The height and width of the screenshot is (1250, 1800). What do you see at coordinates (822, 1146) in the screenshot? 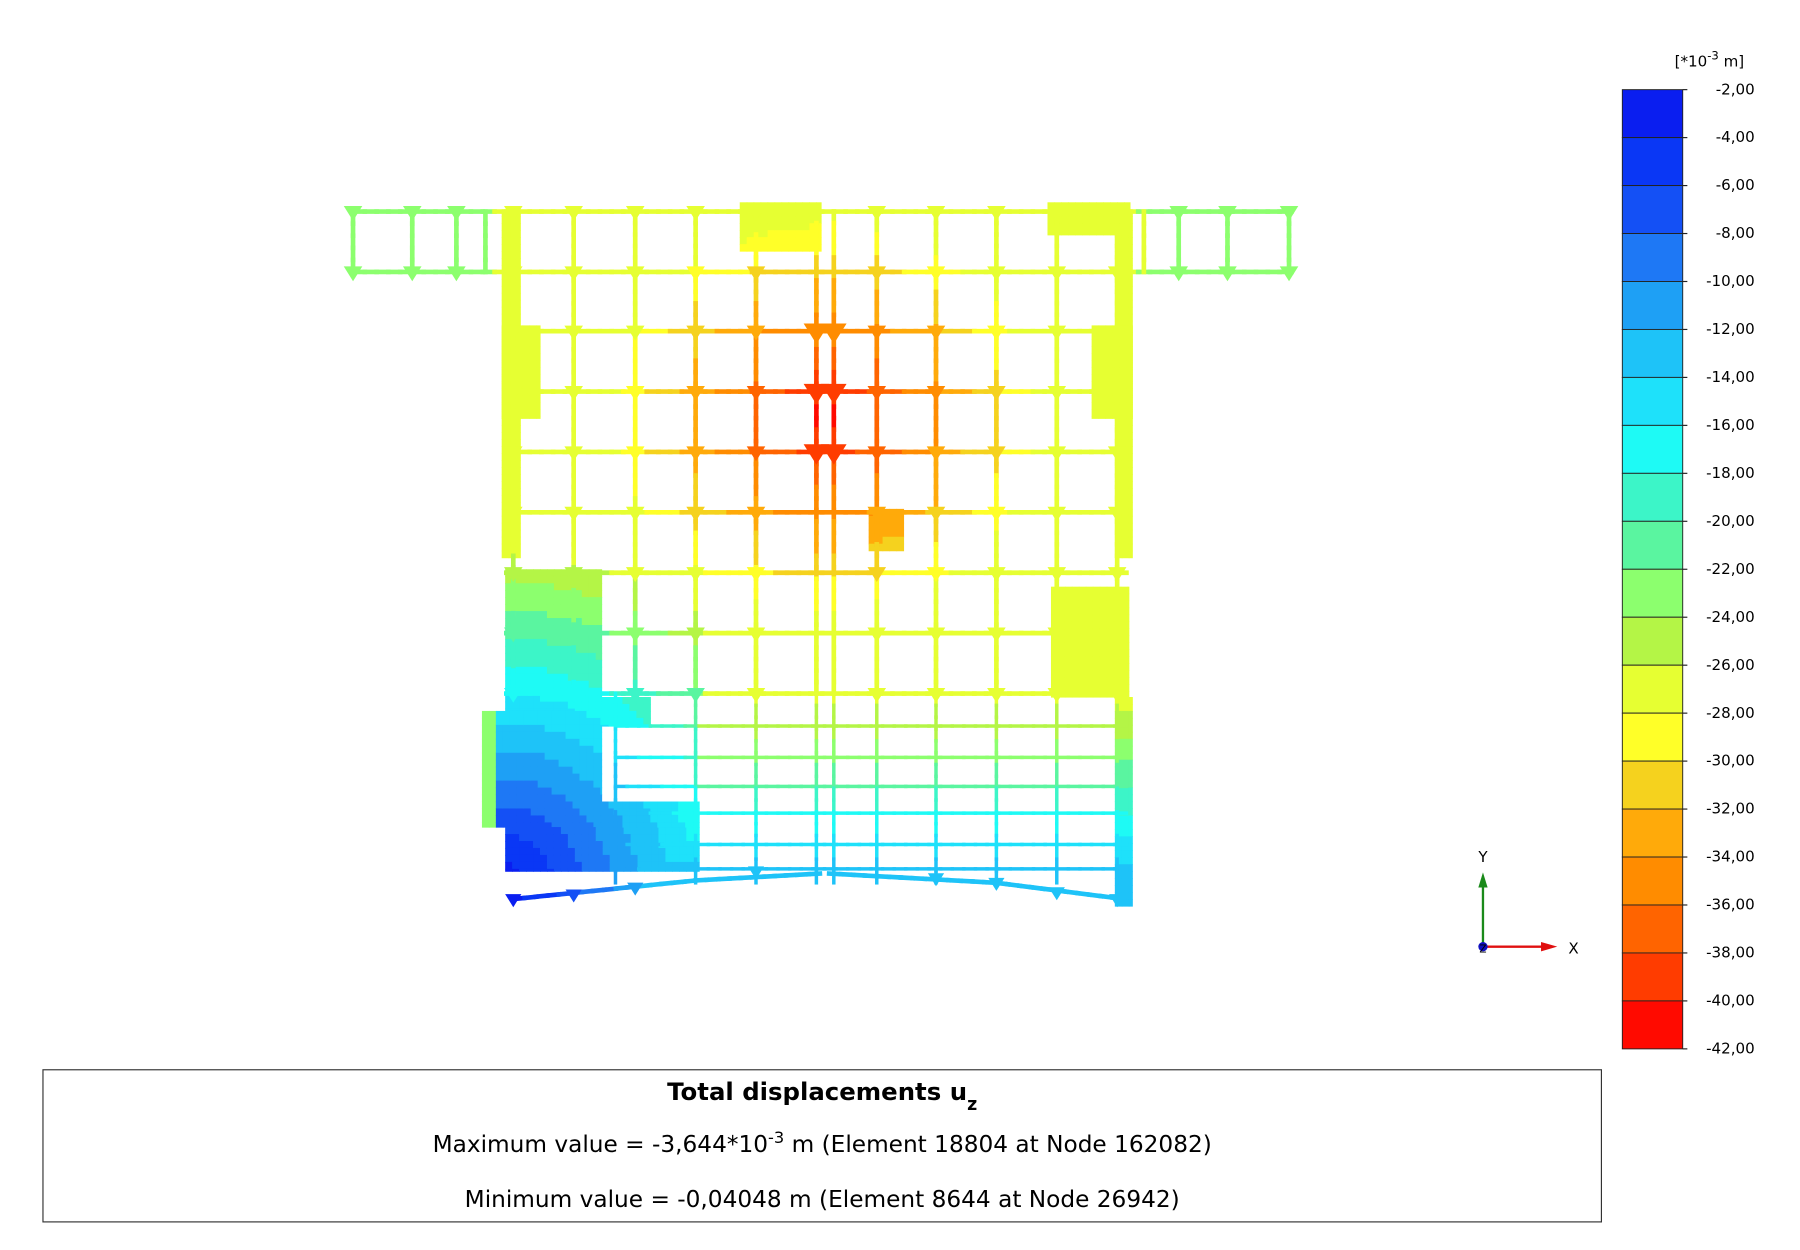
I see `info-frame` at bounding box center [822, 1146].